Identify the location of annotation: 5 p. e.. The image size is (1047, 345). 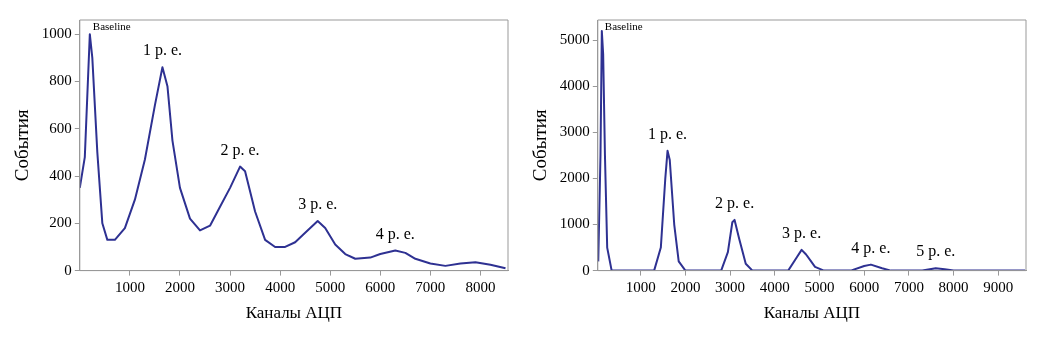
(936, 251).